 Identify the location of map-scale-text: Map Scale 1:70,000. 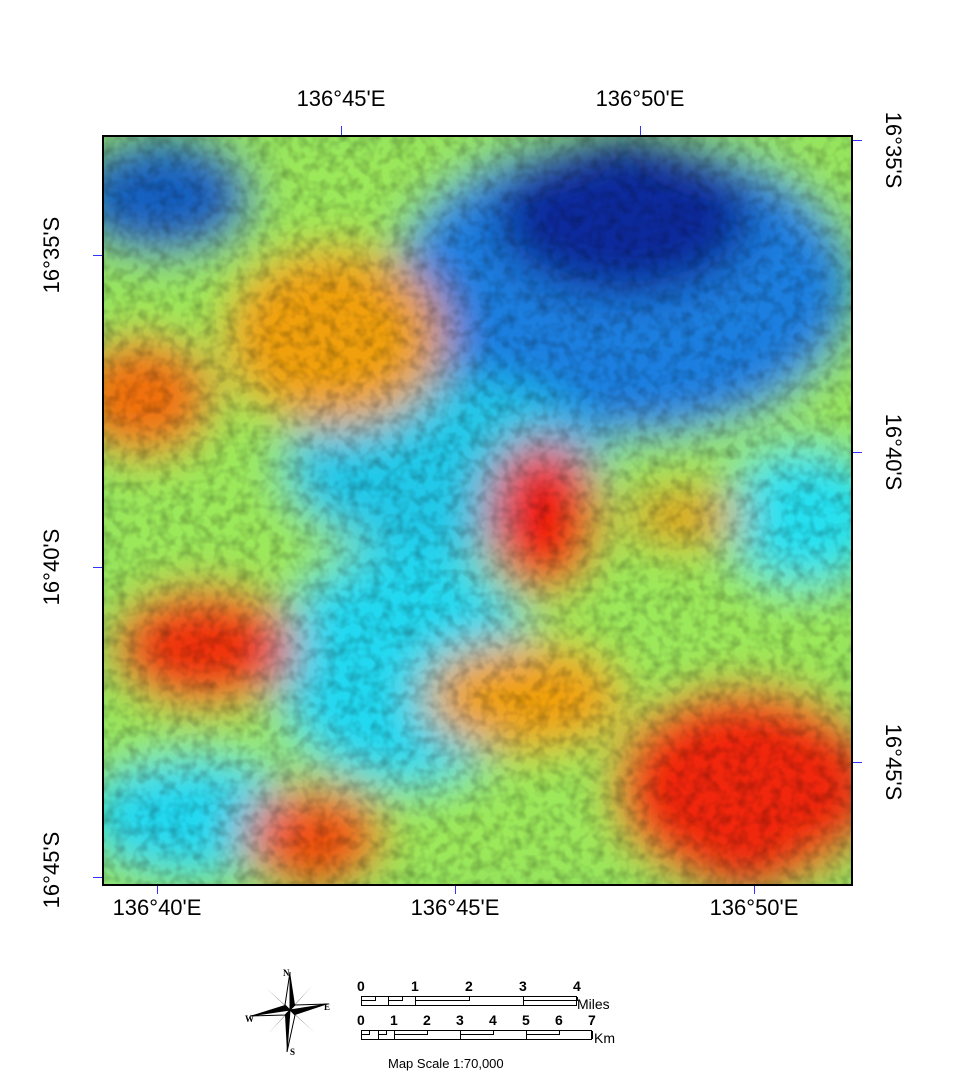
(446, 1063).